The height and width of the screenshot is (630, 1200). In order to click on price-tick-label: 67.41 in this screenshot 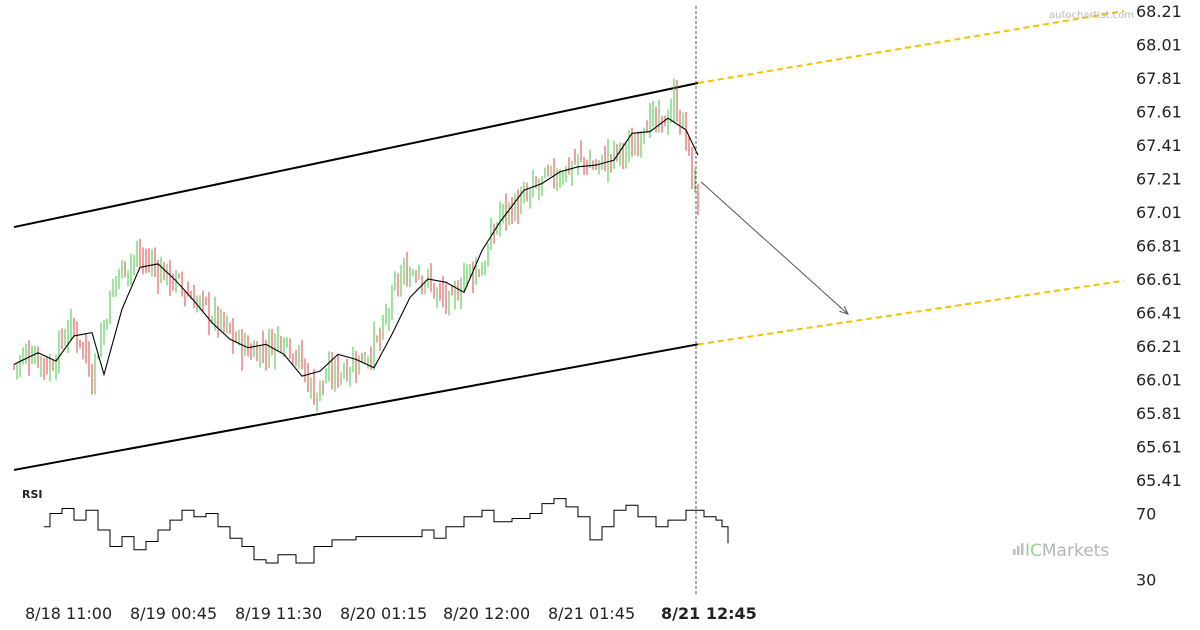, I will do `click(1159, 145)`.